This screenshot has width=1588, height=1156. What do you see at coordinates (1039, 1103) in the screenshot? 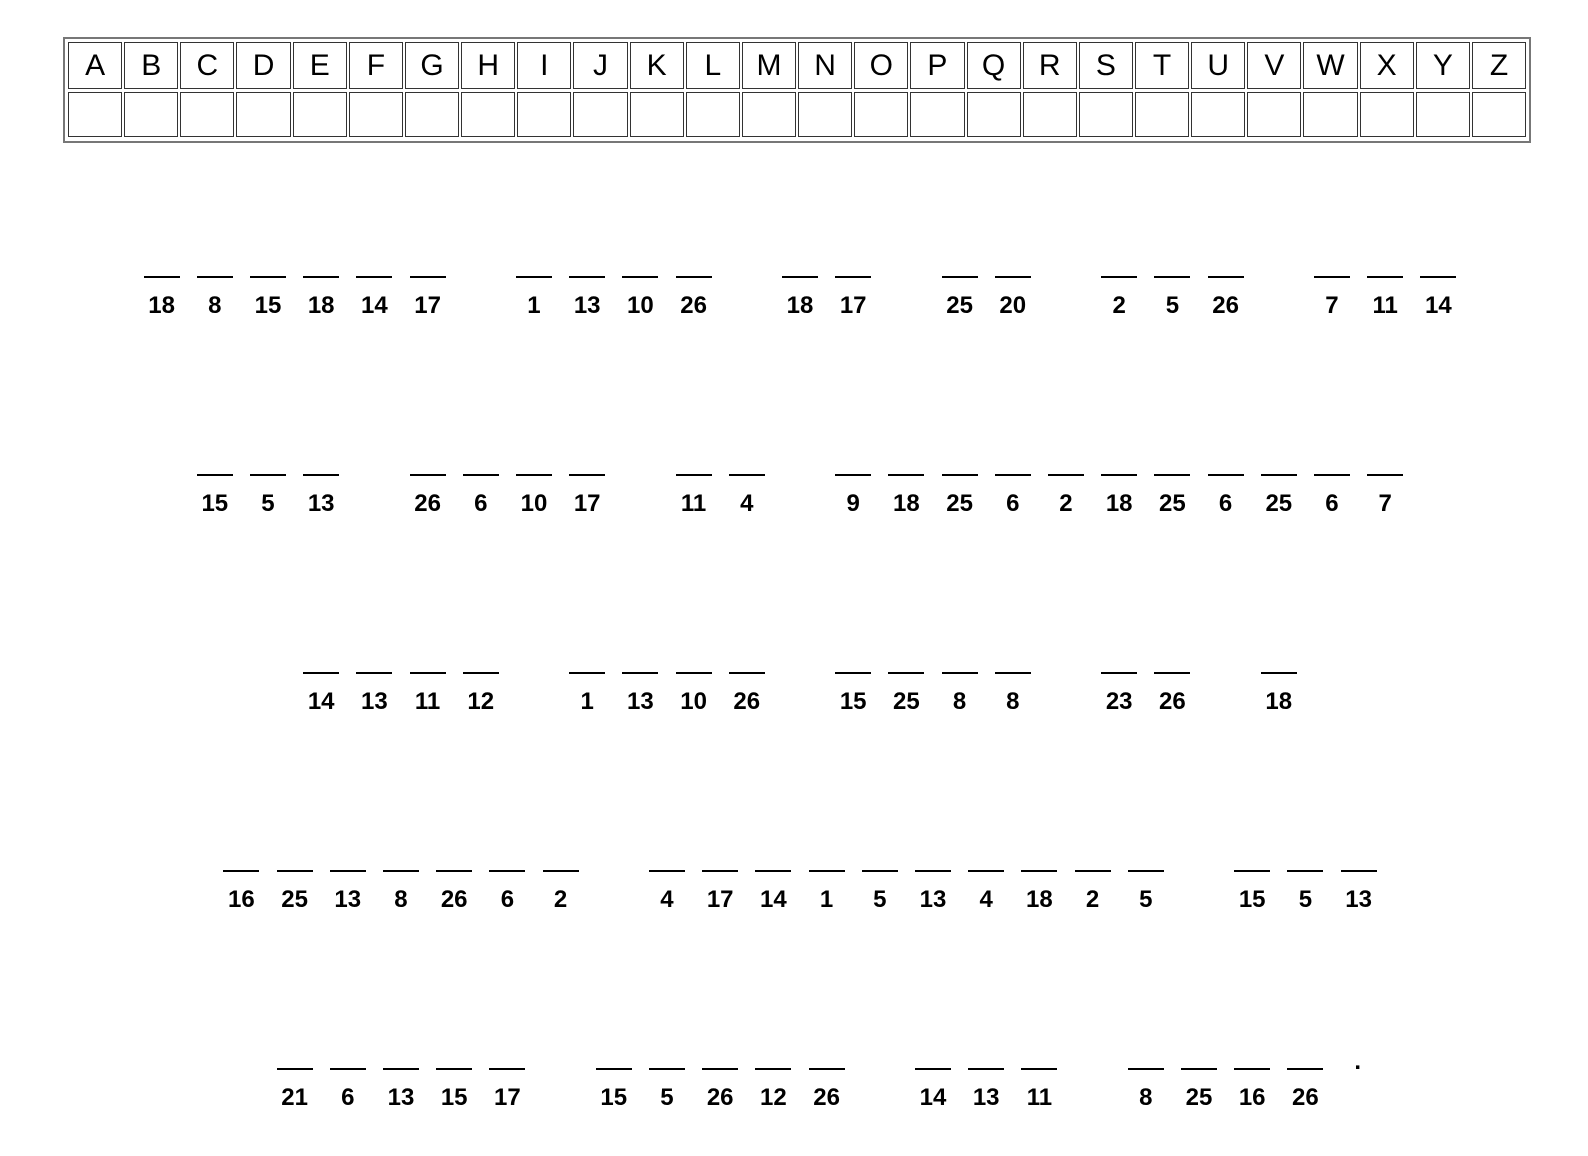
I see `letter-slot: 11` at bounding box center [1039, 1103].